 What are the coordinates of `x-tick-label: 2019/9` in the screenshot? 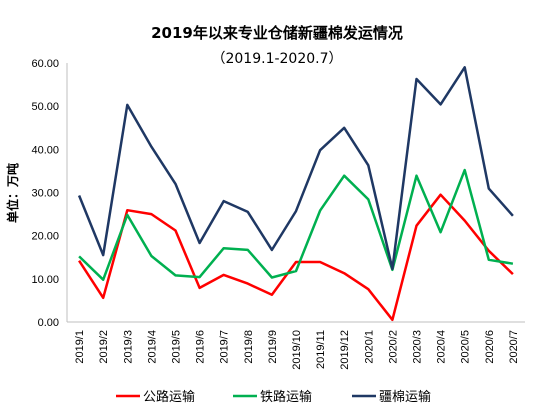 It's located at (273, 347).